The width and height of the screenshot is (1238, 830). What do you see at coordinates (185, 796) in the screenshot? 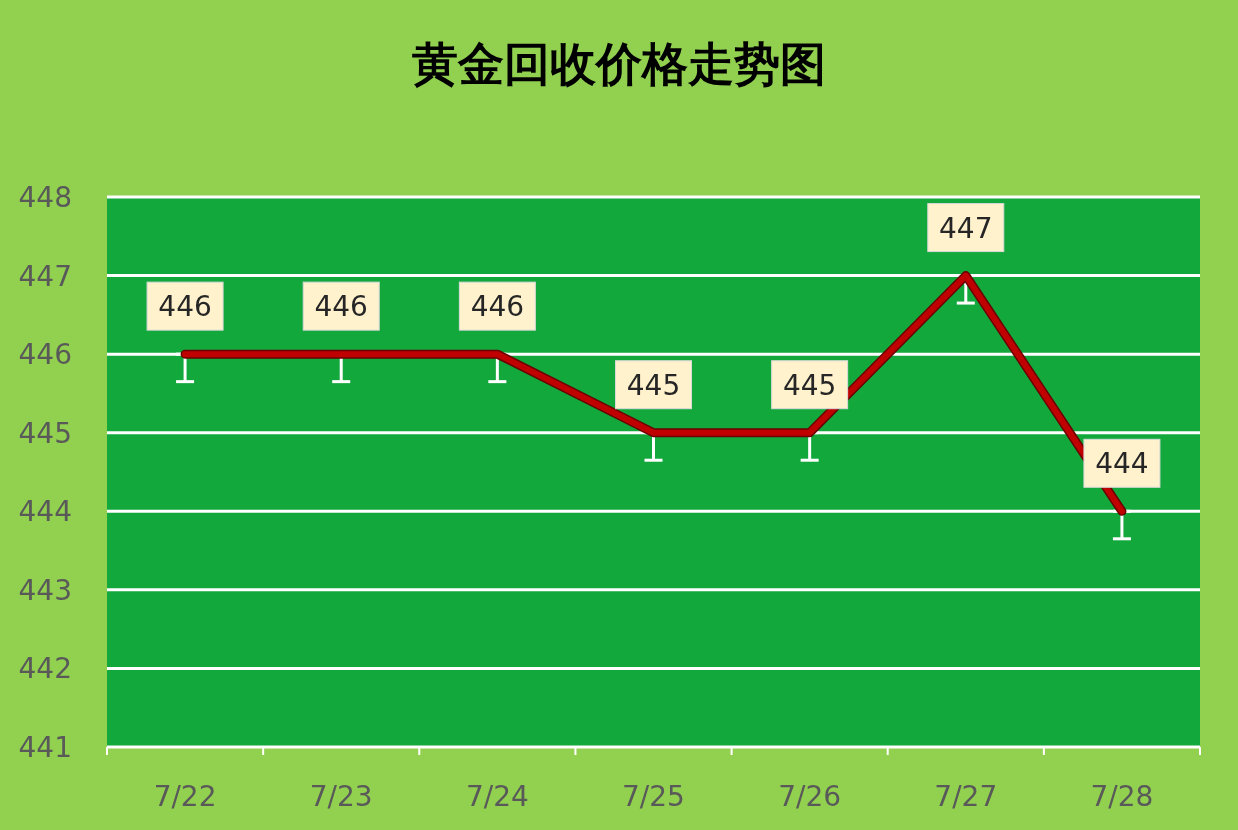
I see `x-tick-label: 7/22` at bounding box center [185, 796].